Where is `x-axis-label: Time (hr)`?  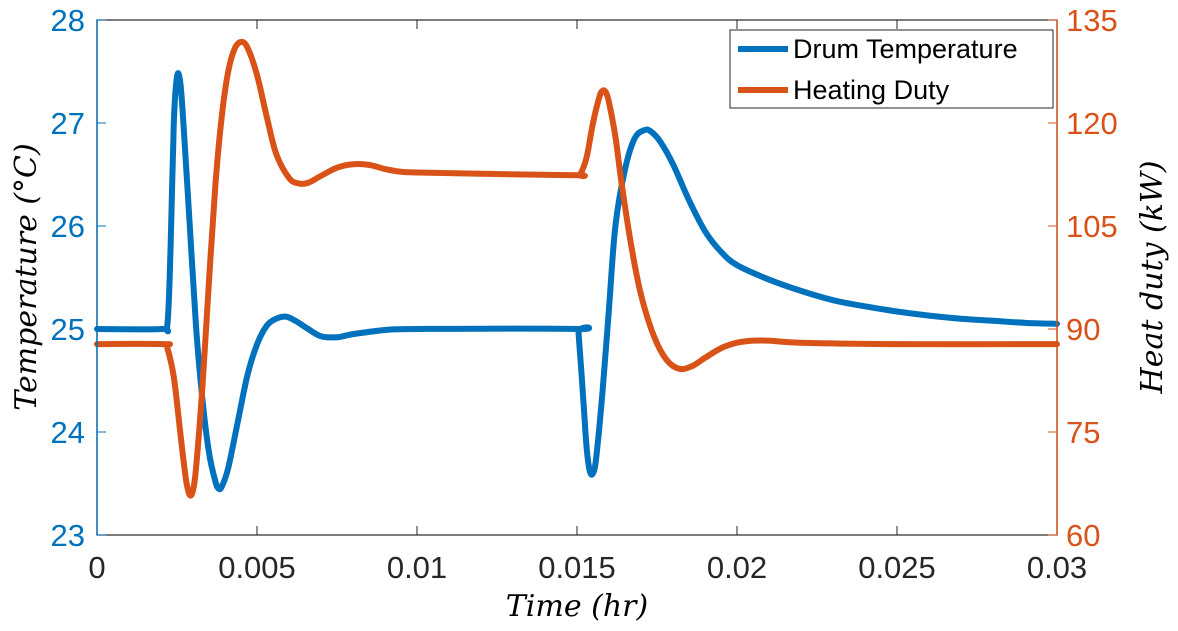 x-axis-label: Time (hr) is located at coordinates (577, 606).